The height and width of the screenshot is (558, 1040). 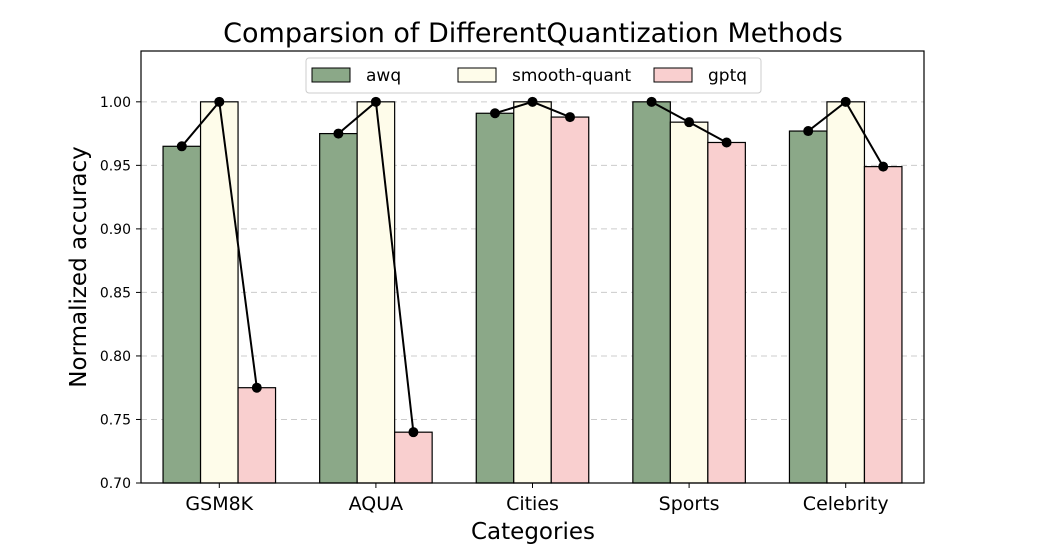 What do you see at coordinates (219, 292) in the screenshot?
I see `bar-smooth-quant-gsm8k` at bounding box center [219, 292].